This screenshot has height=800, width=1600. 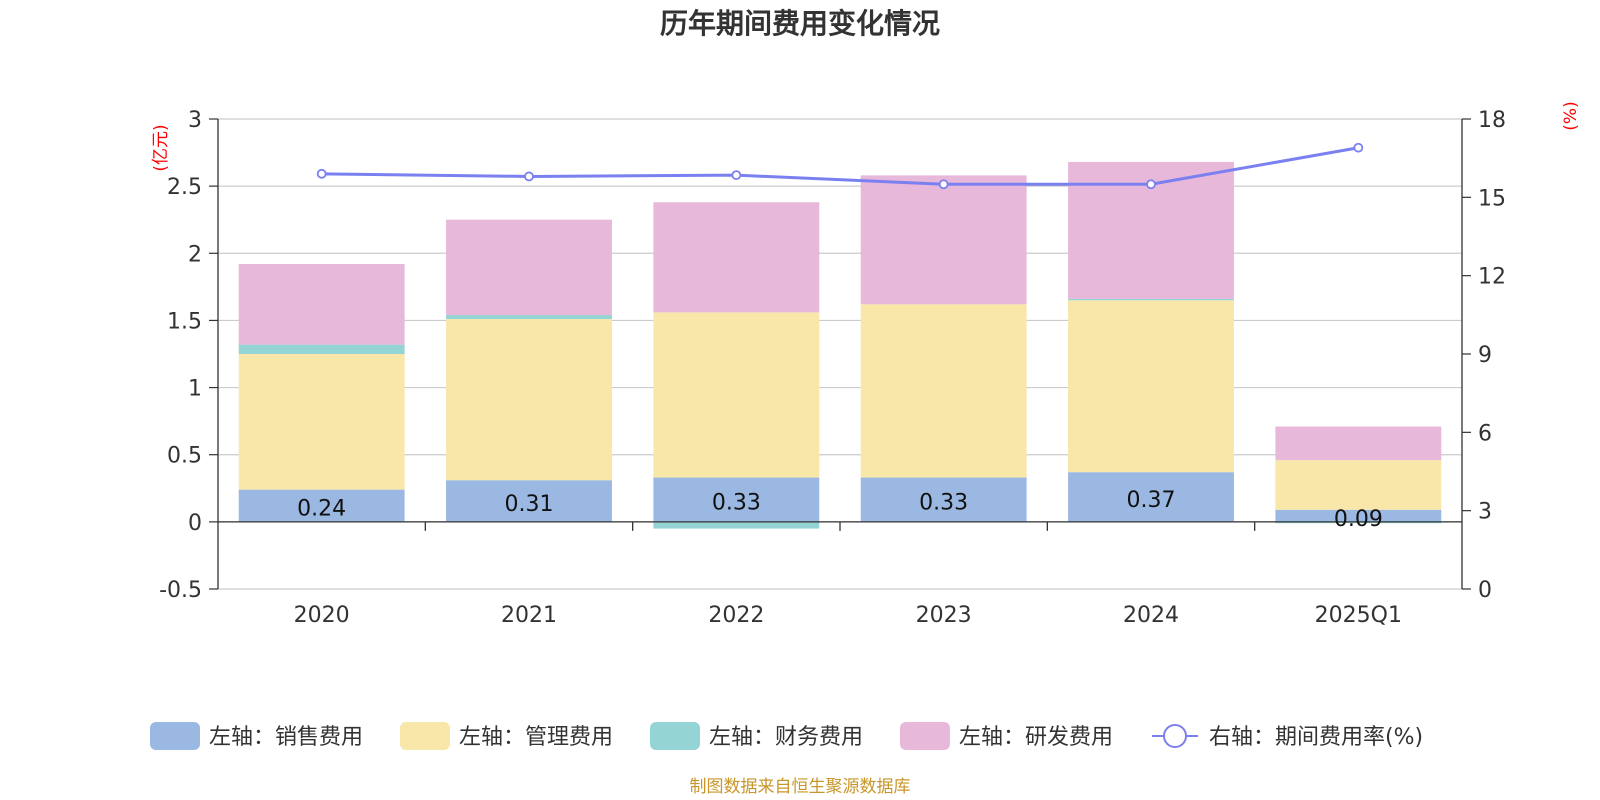 I want to click on data-label: 0.09, so click(x=1358, y=519).